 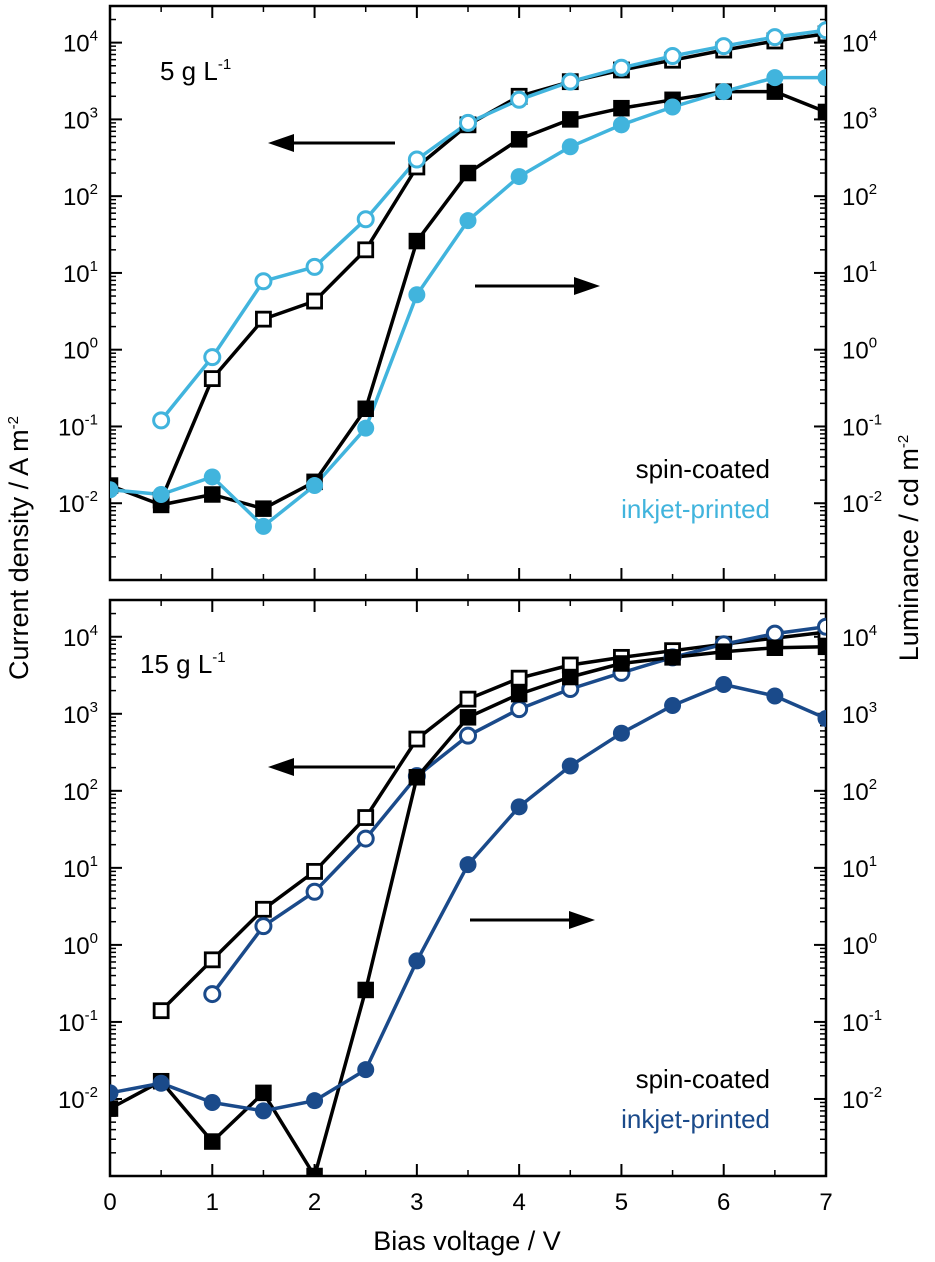 I want to click on x-tick-label: 6, so click(x=723, y=1202).